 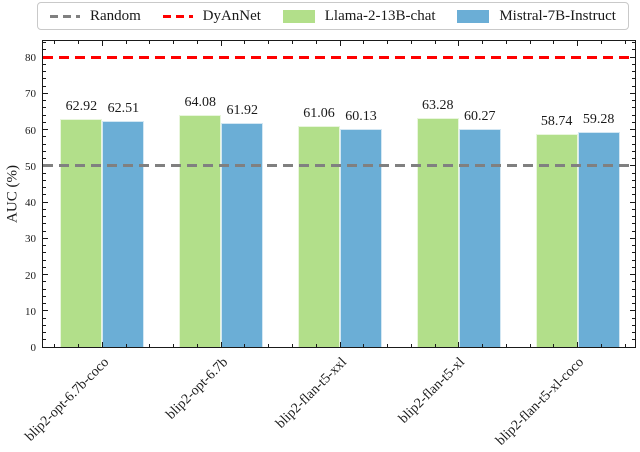 I want to click on bar-value-label: 60.27, so click(x=480, y=116).